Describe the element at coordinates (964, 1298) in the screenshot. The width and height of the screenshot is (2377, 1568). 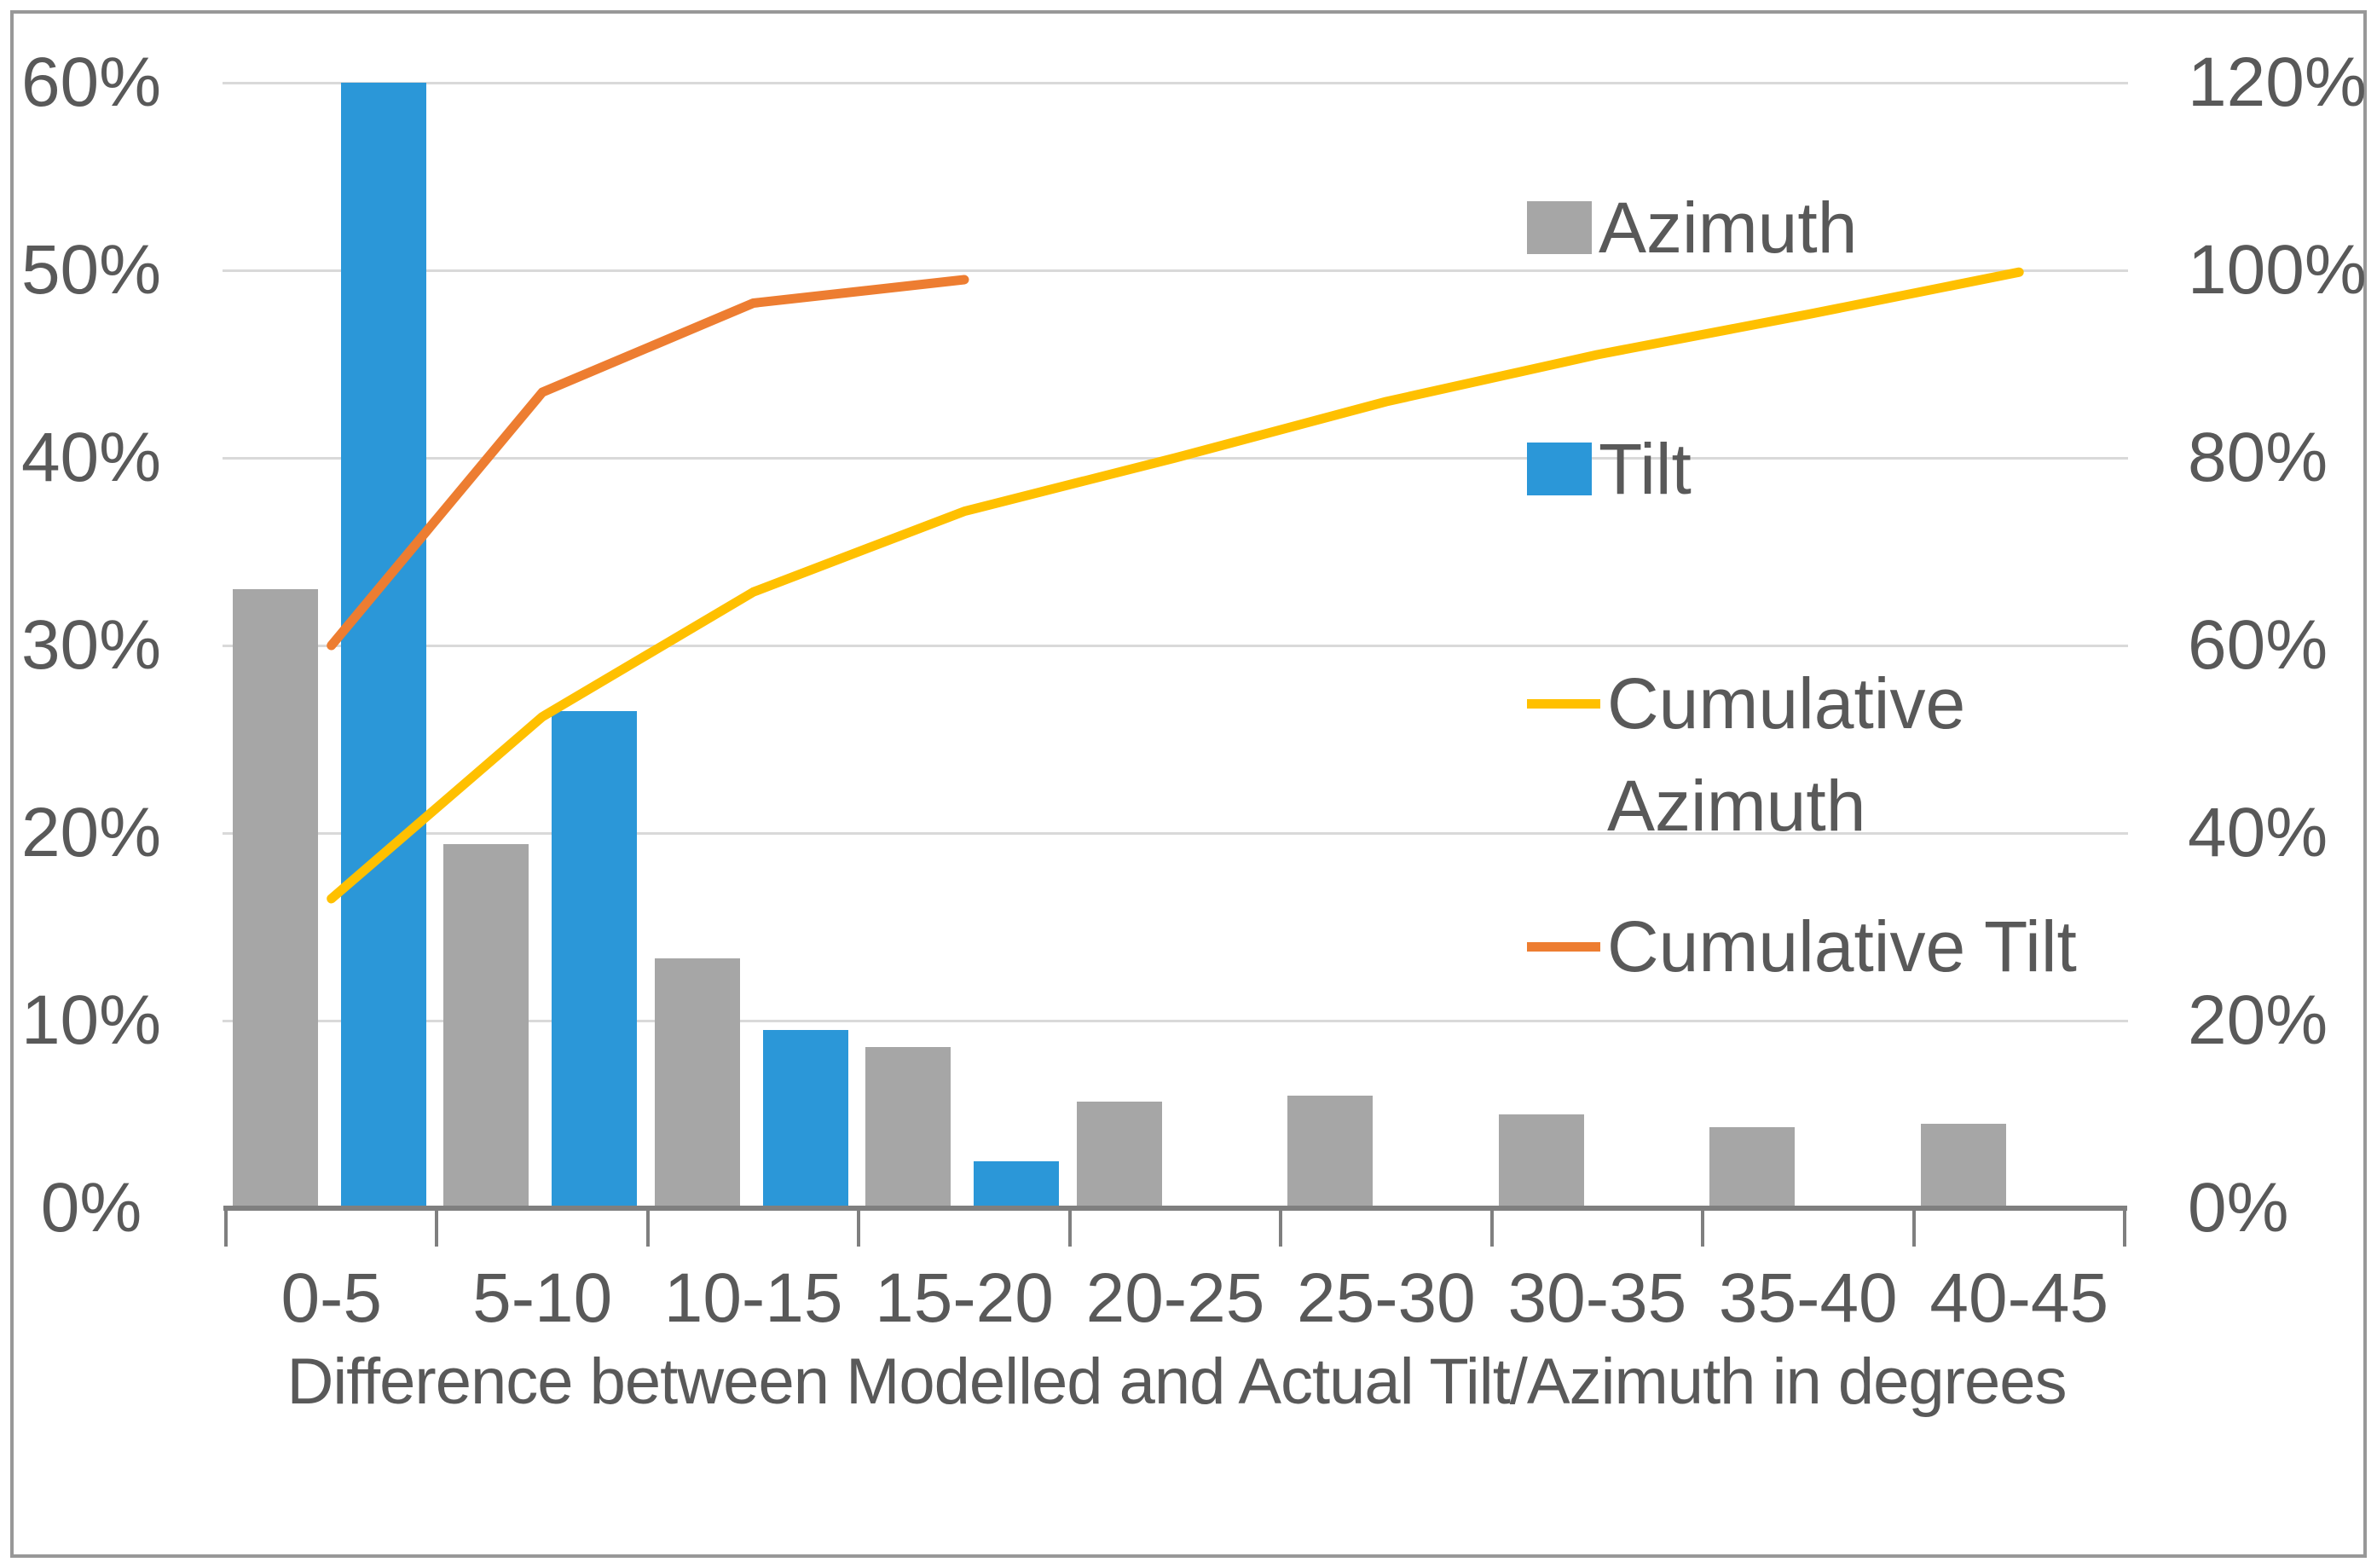
I see `x-axis-label-15-20: 15-20` at that location.